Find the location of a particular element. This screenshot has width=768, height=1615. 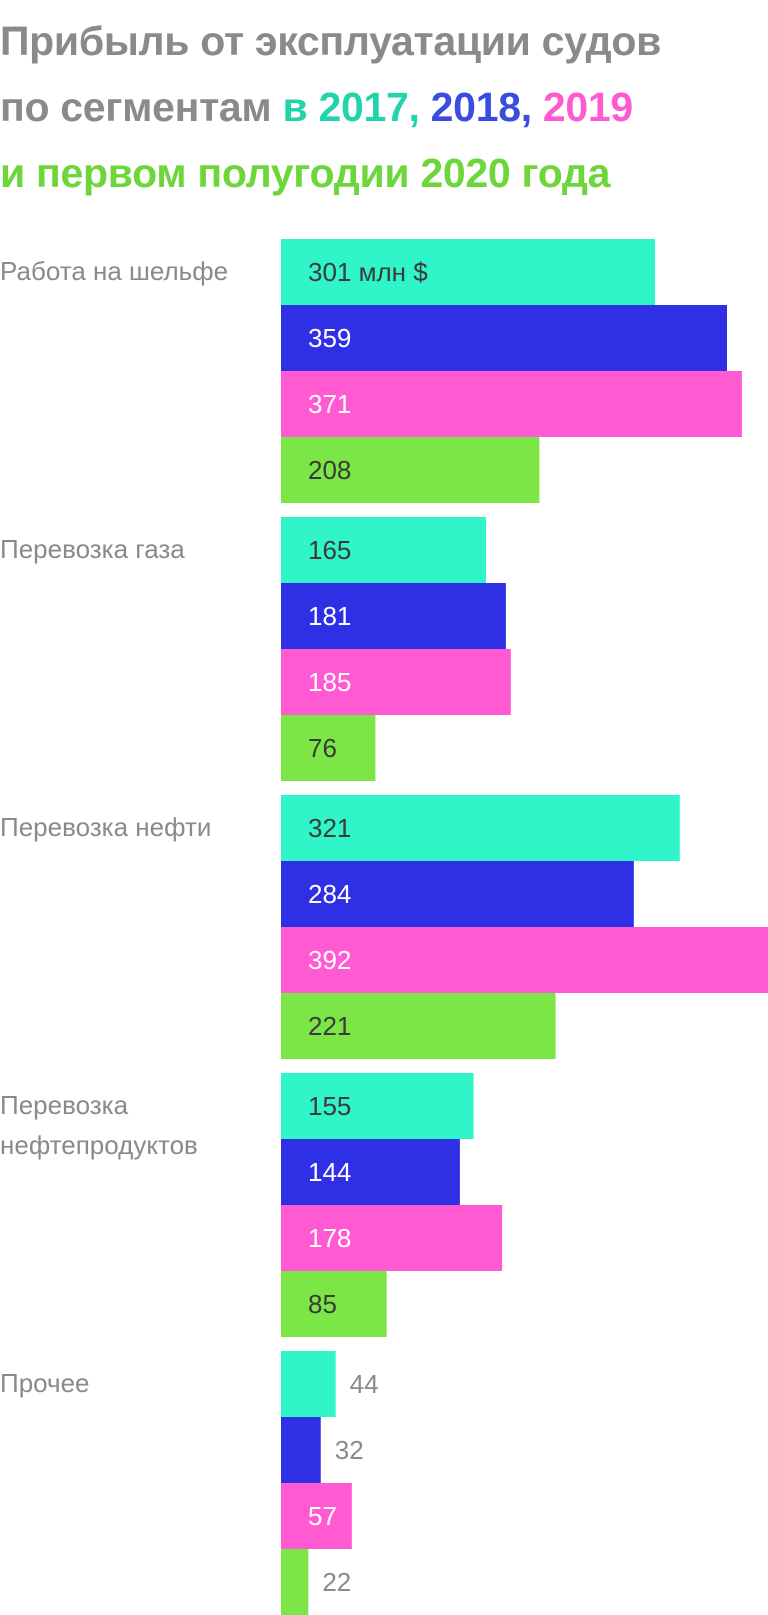

category-label: Перевозка газа is located at coordinates (92, 549).